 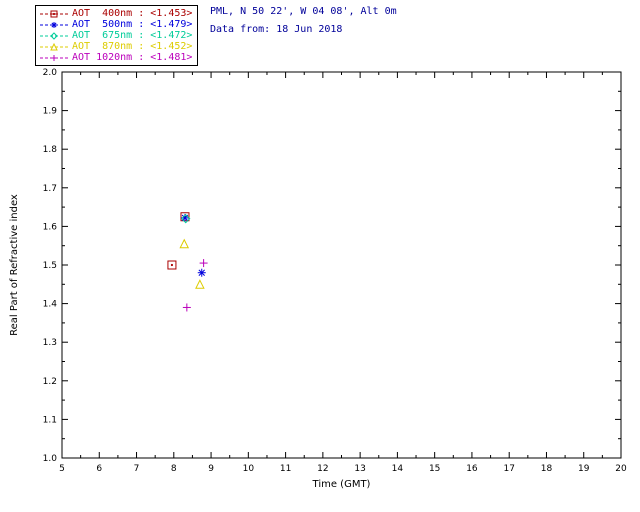 I want to click on x-tick-label: 10, so click(x=249, y=469).